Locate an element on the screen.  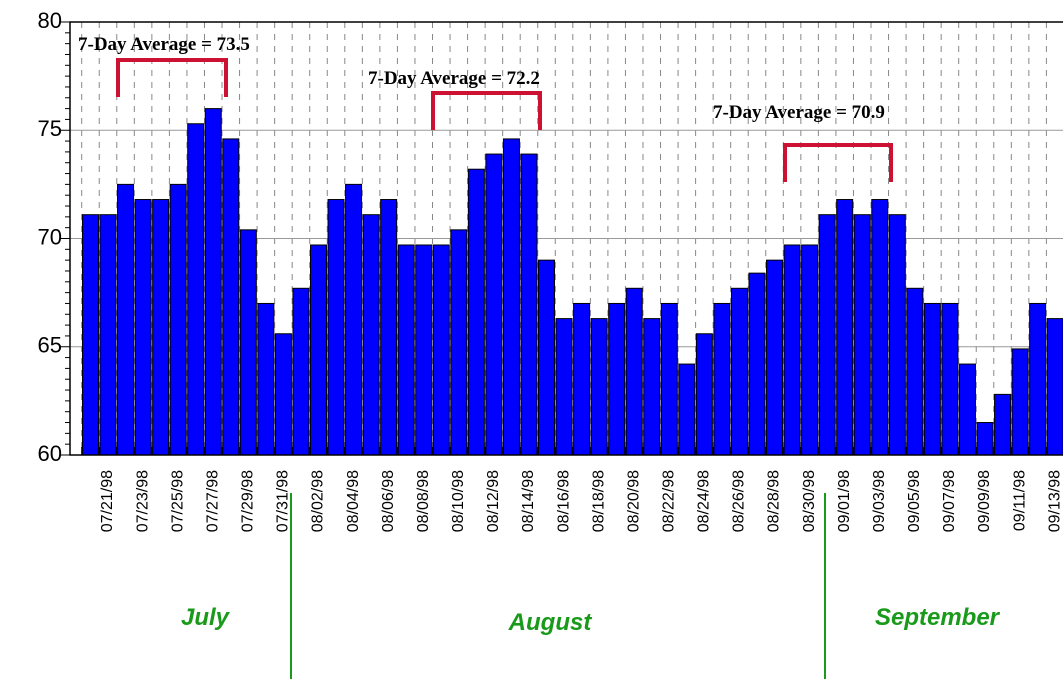
x-tick-label: 08/18/98 is located at coordinates (598, 501).